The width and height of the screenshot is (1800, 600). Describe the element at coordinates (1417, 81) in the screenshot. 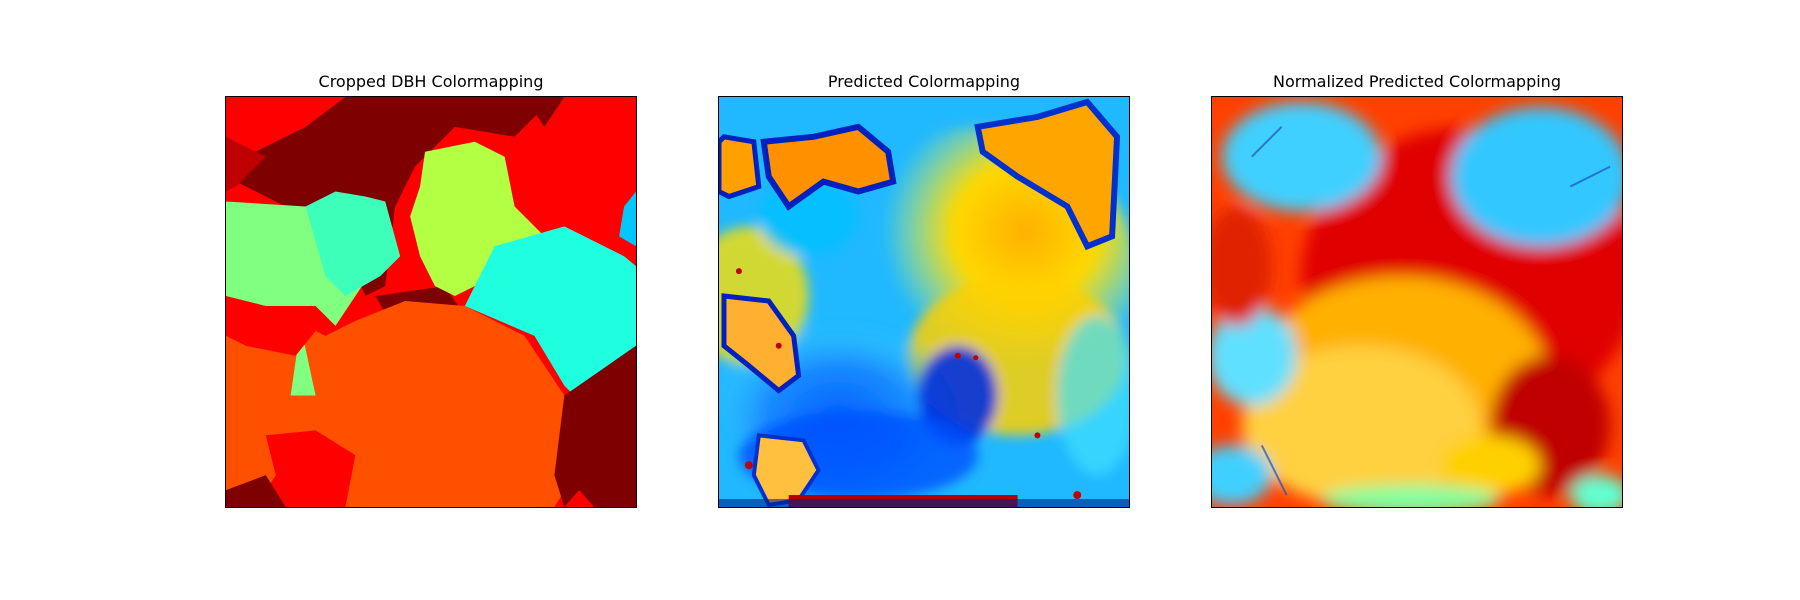

I see `panel-title: Normalized Predicted Colormapping` at that location.